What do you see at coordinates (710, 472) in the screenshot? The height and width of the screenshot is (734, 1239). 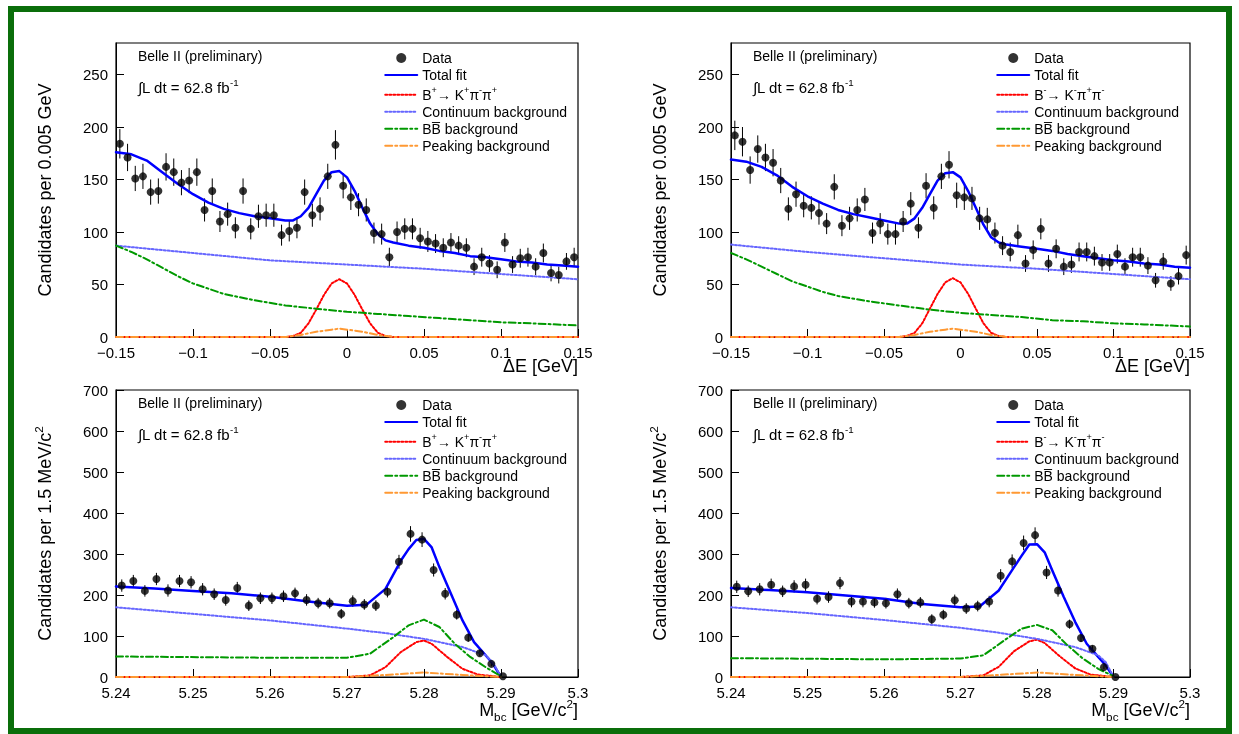 I see `y-tick-label: 500` at bounding box center [710, 472].